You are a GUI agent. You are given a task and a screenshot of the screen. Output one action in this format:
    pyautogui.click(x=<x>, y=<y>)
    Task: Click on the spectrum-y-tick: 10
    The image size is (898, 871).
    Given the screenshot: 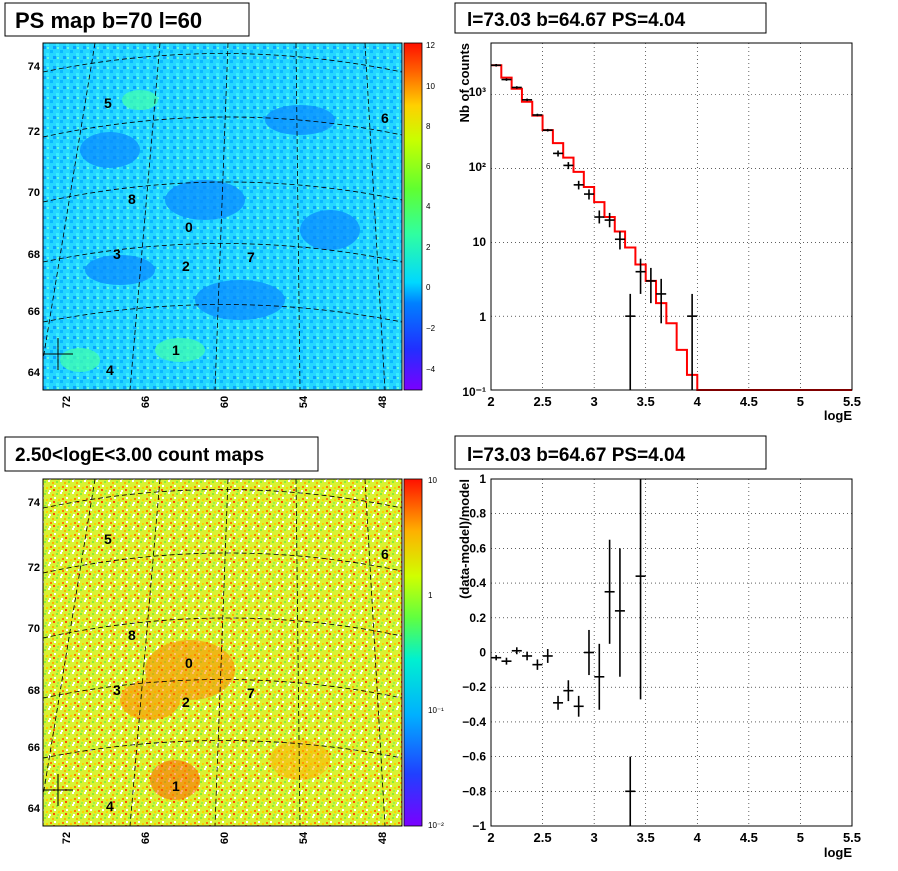 What is the action you would take?
    pyautogui.click(x=480, y=242)
    